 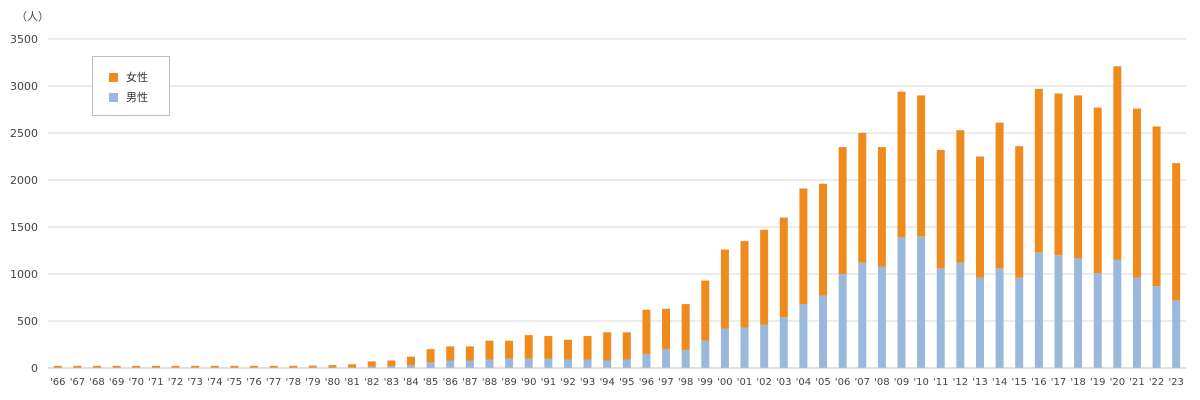 I want to click on x-tick-label: '77, so click(x=273, y=382).